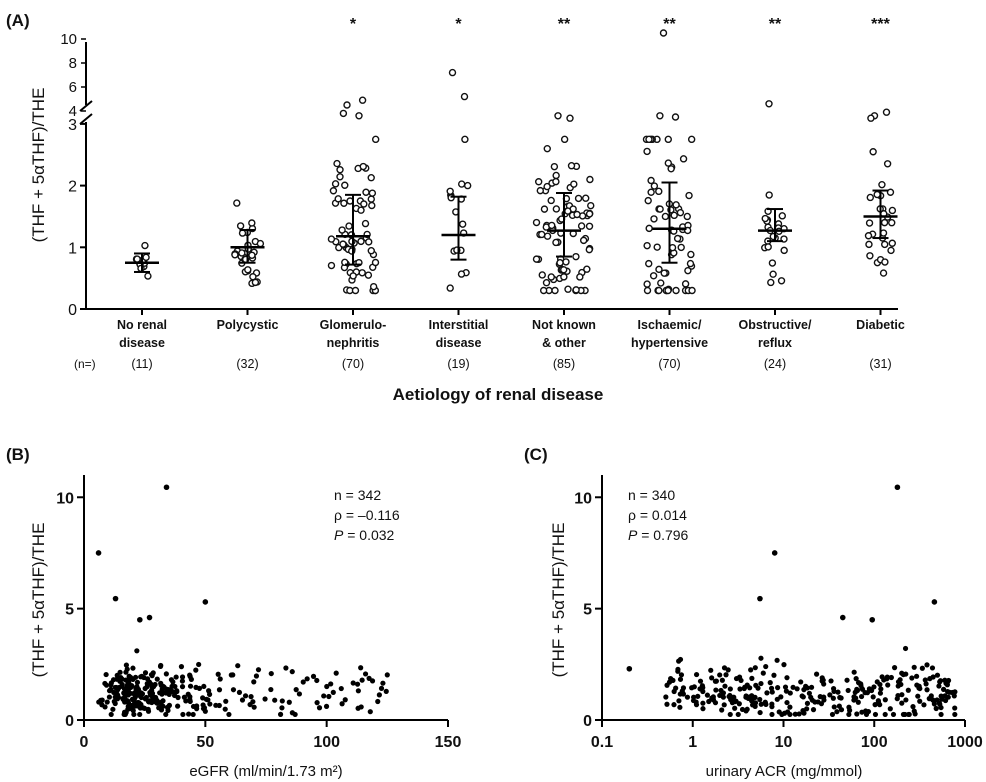 The height and width of the screenshot is (782, 986). Describe the element at coordinates (72, 125) in the screenshot. I see `panel-a-y-tick-label: 3` at that location.